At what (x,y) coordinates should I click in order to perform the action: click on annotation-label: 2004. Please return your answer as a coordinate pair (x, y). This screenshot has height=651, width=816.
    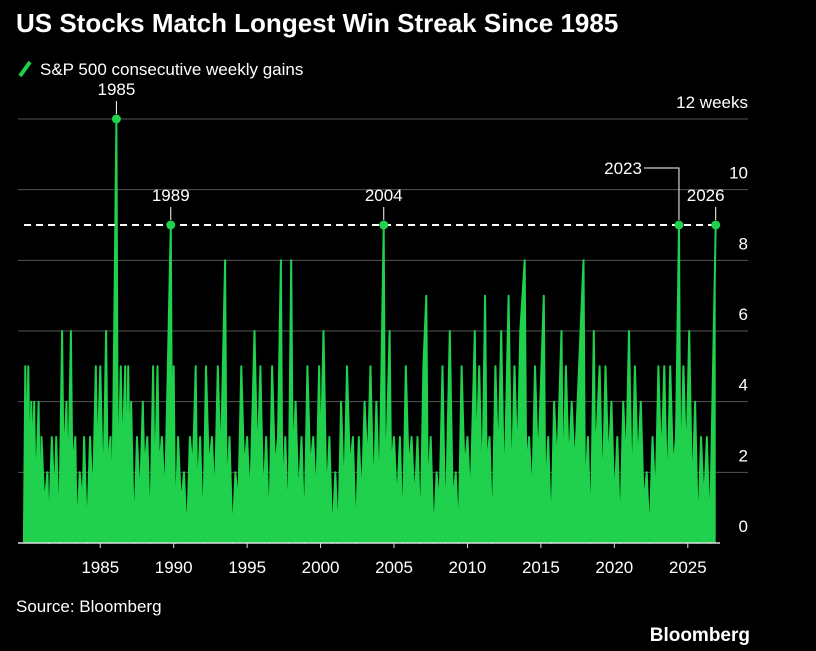
    Looking at the image, I should click on (384, 195).